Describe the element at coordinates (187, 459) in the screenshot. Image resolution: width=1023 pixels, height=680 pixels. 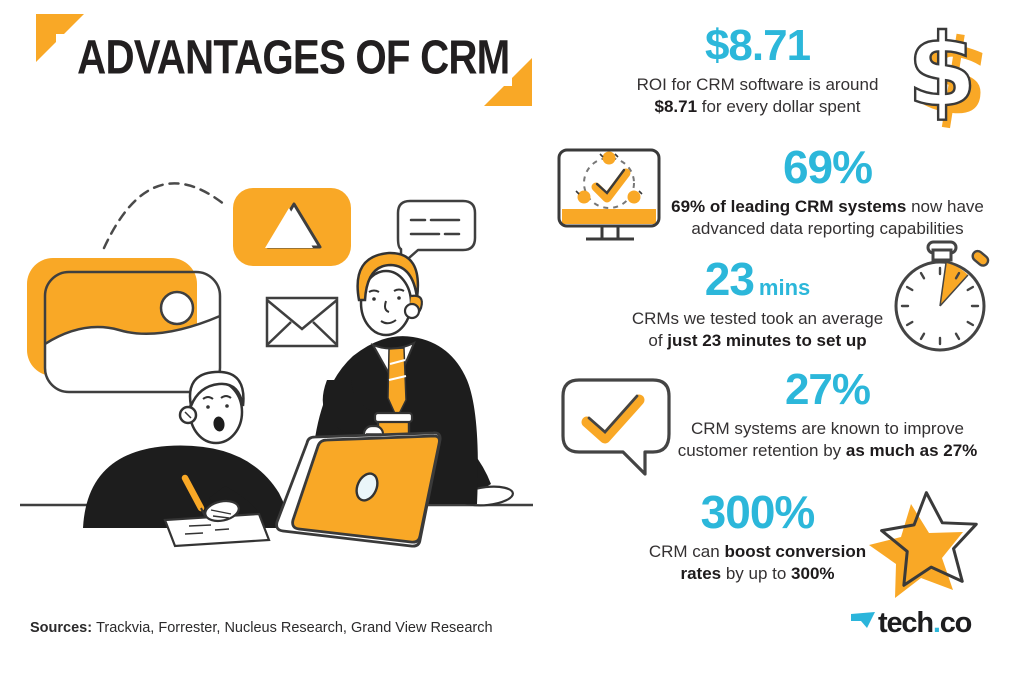
I see `sitting-person` at that location.